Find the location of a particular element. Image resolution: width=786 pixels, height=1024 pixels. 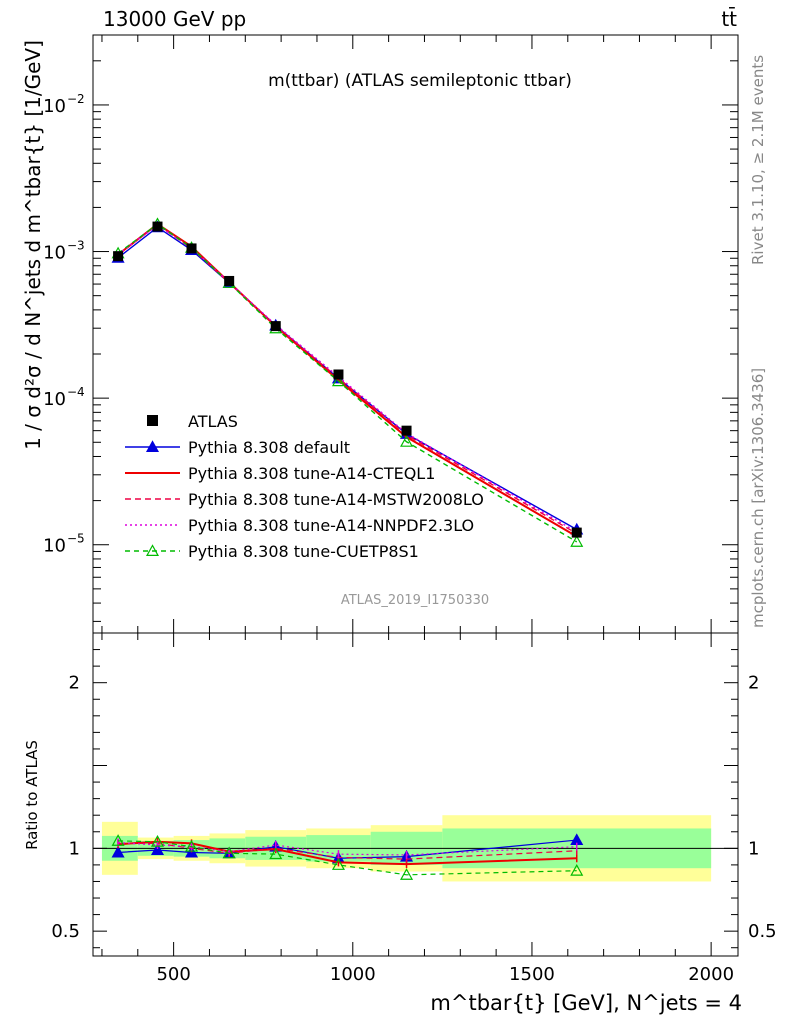

x-axis-title: m^tbar{t} [GeV], N^jets = 4 is located at coordinates (586, 1003).